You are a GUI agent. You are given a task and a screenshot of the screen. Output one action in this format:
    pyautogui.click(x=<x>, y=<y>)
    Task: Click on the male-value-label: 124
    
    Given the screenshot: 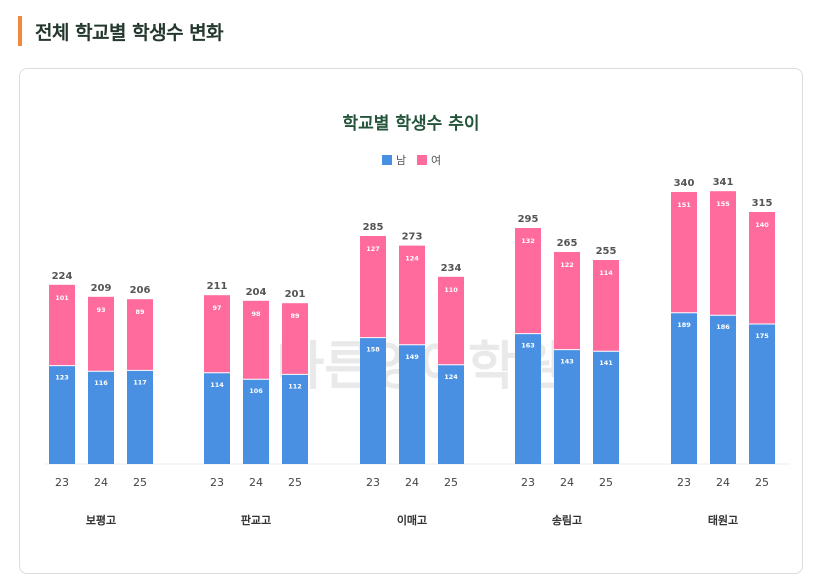 What is the action you would take?
    pyautogui.click(x=451, y=377)
    